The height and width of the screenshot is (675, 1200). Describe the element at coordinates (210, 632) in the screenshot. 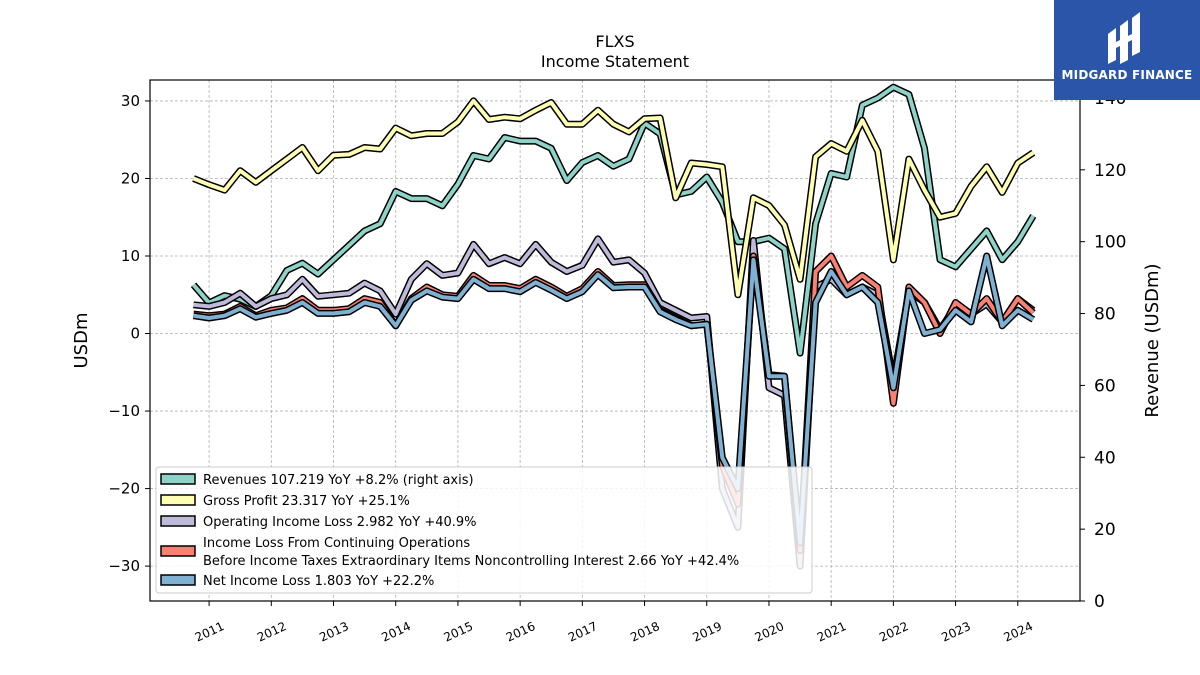

I see `x-tick-label: 2011` at that location.